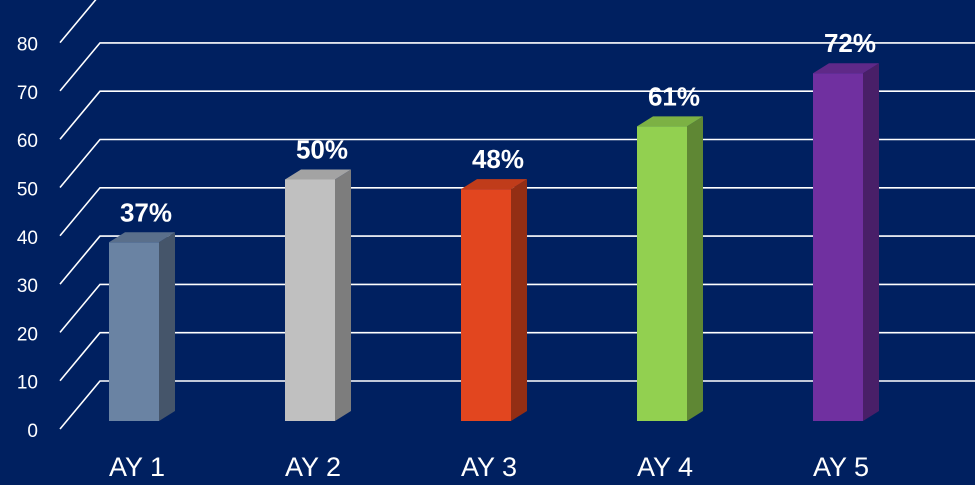 Image resolution: width=975 pixels, height=485 pixels. Describe the element at coordinates (674, 96) in the screenshot. I see `data-label: 61%` at that location.